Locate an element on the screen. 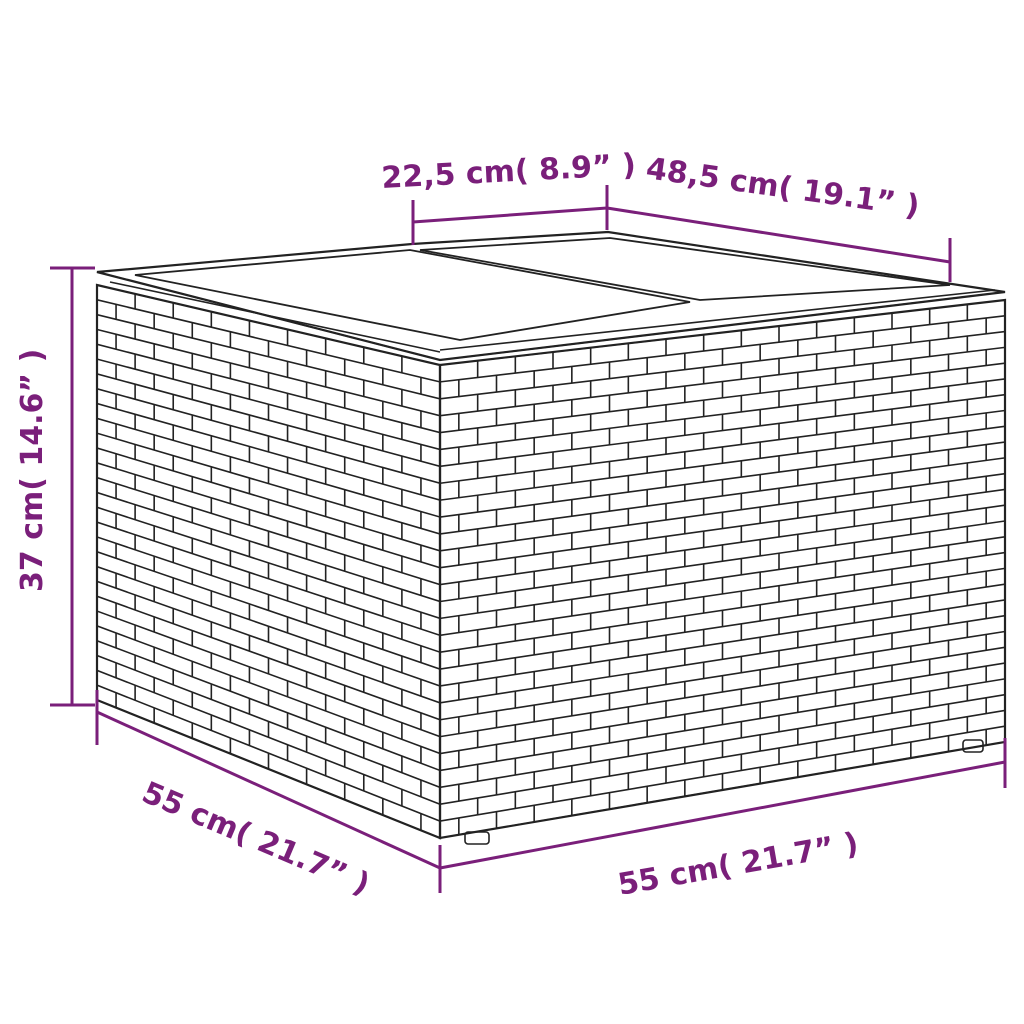 This screenshot has width=1024, height=1024. front-width-line is located at coordinates (722, 815).